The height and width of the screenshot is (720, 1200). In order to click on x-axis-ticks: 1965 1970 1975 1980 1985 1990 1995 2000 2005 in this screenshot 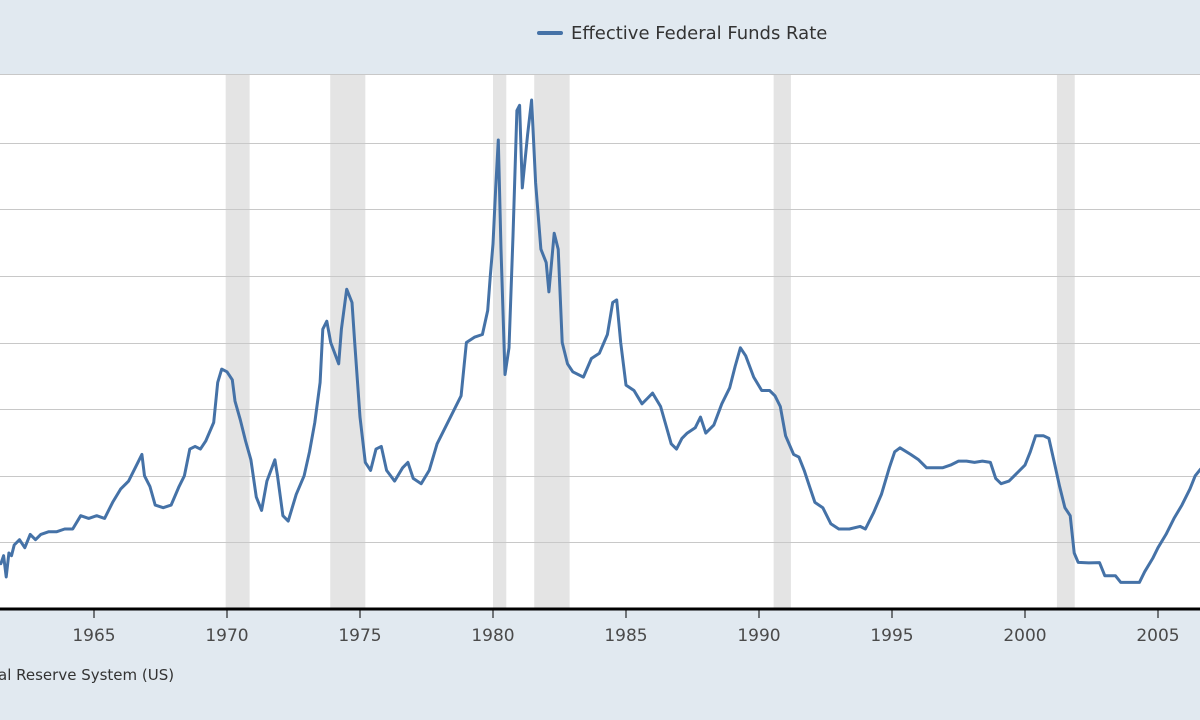, I will do `click(626, 628)`.